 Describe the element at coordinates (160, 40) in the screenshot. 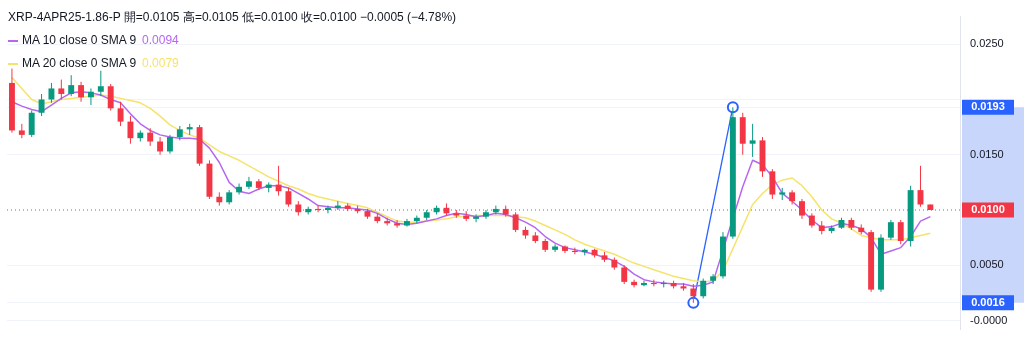

I see `annotation: 0.0094` at that location.